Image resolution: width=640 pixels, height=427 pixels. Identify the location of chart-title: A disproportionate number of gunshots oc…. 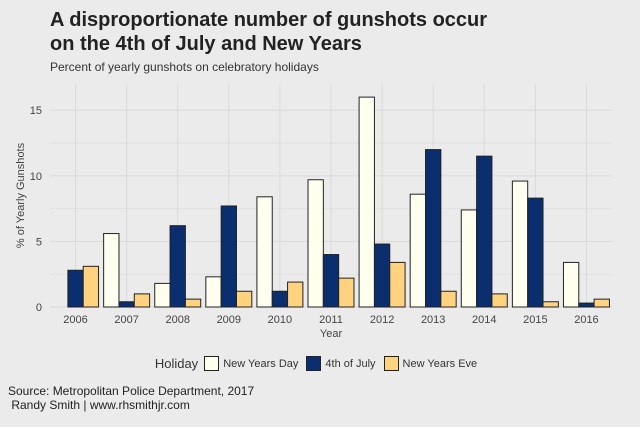
(330, 32).